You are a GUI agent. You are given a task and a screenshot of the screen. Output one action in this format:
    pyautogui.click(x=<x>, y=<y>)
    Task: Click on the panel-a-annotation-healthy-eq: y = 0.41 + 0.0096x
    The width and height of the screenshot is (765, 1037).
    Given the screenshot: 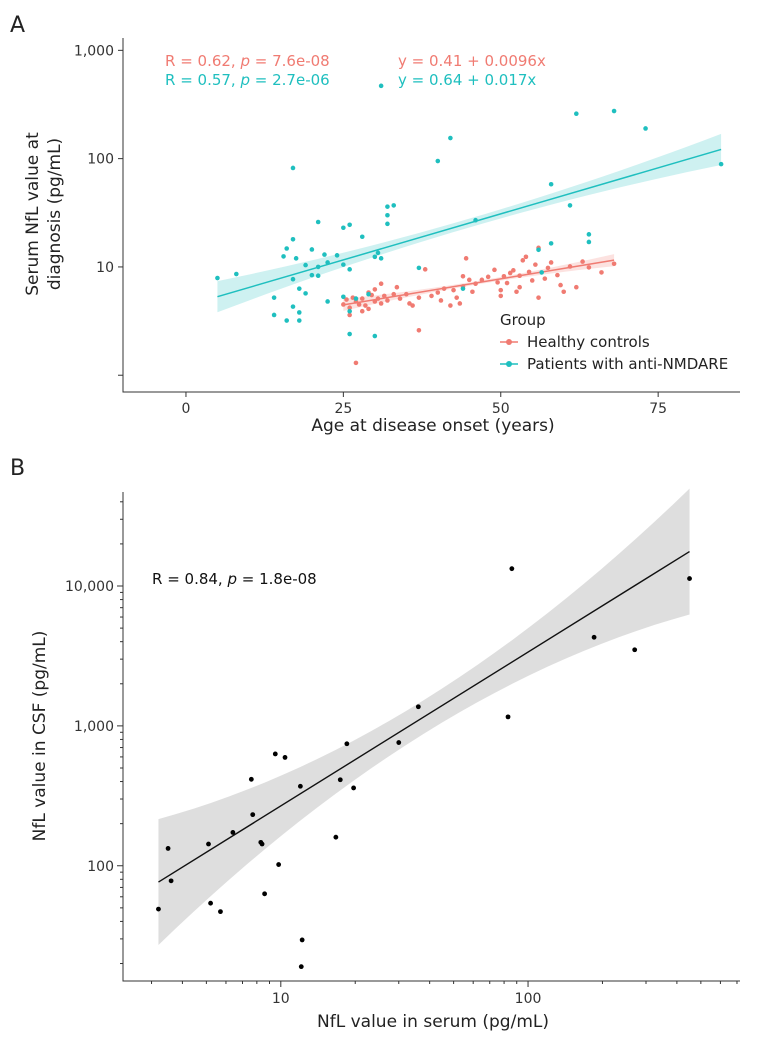 What is the action you would take?
    pyautogui.click(x=472, y=61)
    